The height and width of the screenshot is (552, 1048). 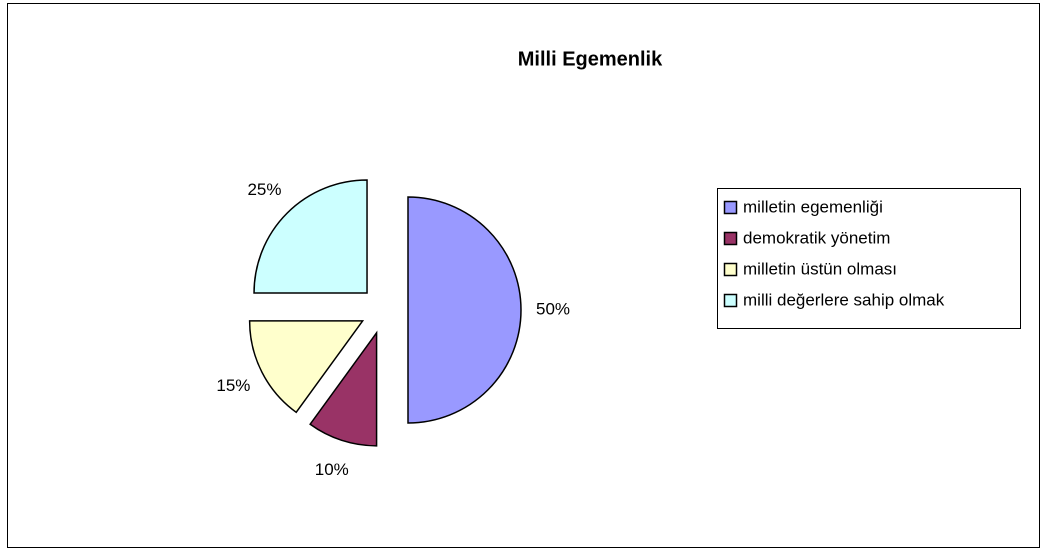 What do you see at coordinates (869, 258) in the screenshot?
I see `legend-box` at bounding box center [869, 258].